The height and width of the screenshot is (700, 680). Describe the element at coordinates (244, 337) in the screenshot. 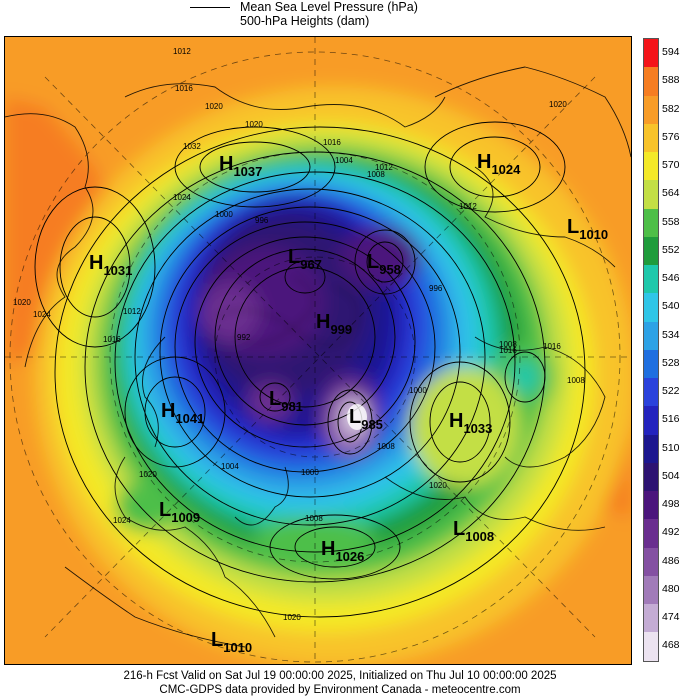

I see `isobar-label: 992` at that location.